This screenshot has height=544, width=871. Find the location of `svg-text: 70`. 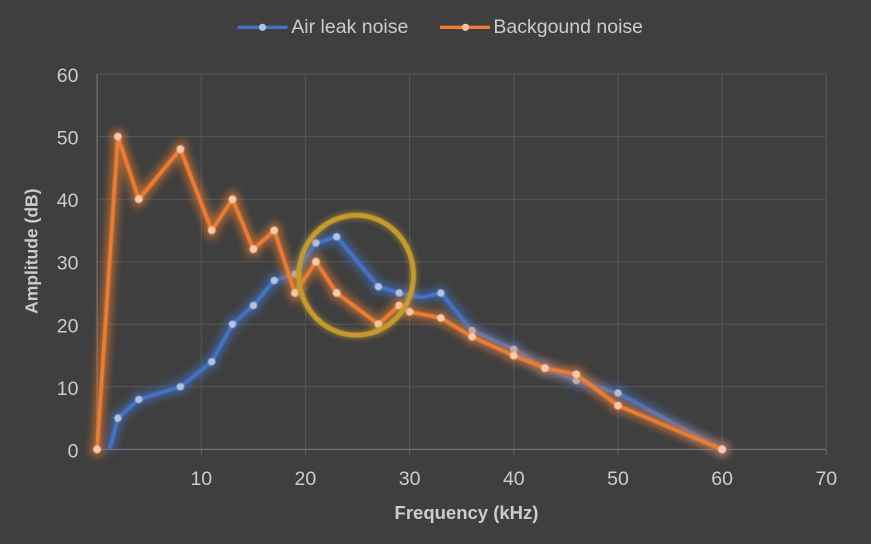

svg-text: 70 is located at coordinates (826, 479).